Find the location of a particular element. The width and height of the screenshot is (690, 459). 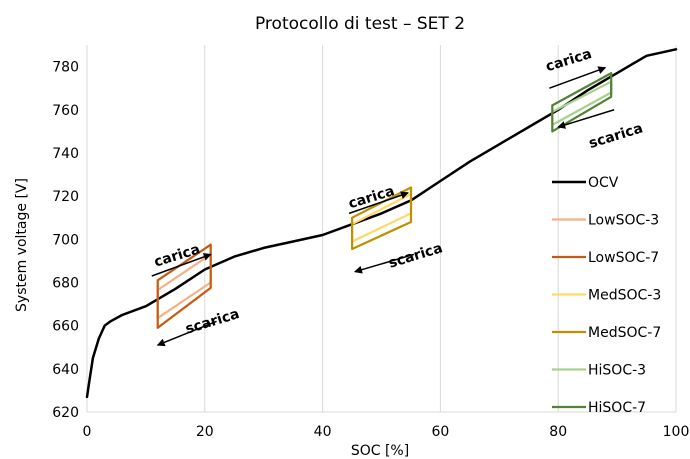

annotation-carica: carica is located at coordinates (569, 60).